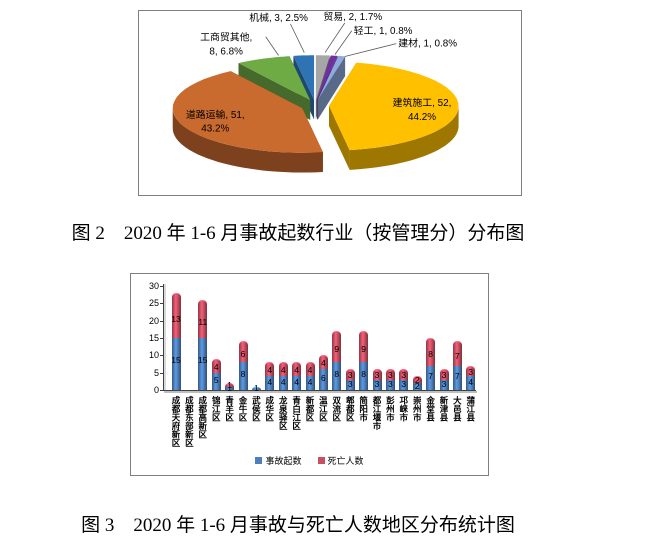 This screenshot has height=546, width=645. Describe the element at coordinates (336, 409) in the screenshot. I see `x-category-label: 双流区` at that location.